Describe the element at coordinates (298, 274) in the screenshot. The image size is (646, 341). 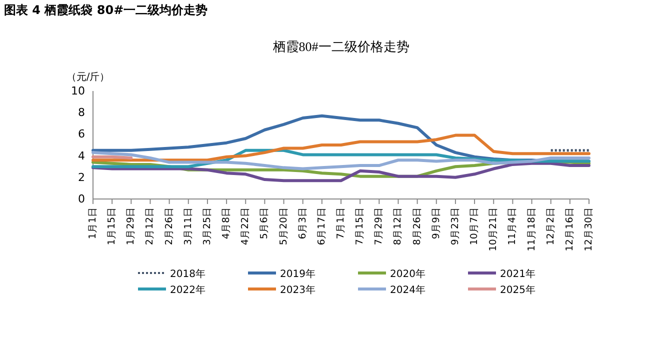
I see `legend-label: 2019年` at that location.